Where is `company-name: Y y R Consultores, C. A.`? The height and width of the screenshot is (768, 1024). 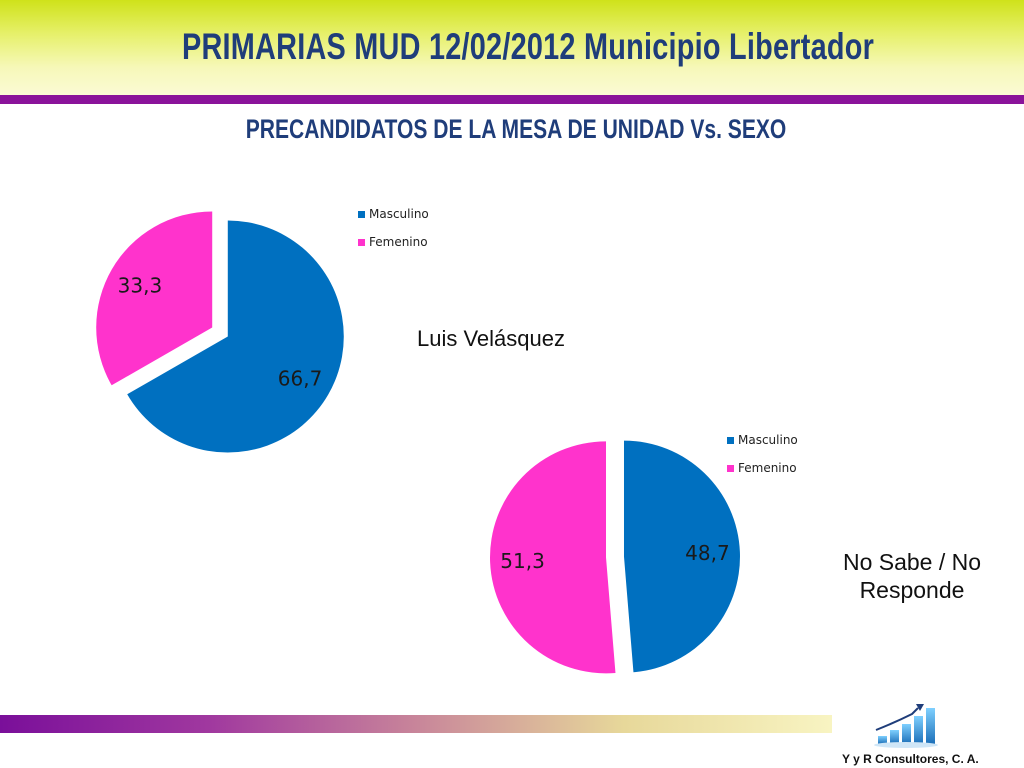 company-name: Y y R Consultores, C. A. is located at coordinates (910, 759).